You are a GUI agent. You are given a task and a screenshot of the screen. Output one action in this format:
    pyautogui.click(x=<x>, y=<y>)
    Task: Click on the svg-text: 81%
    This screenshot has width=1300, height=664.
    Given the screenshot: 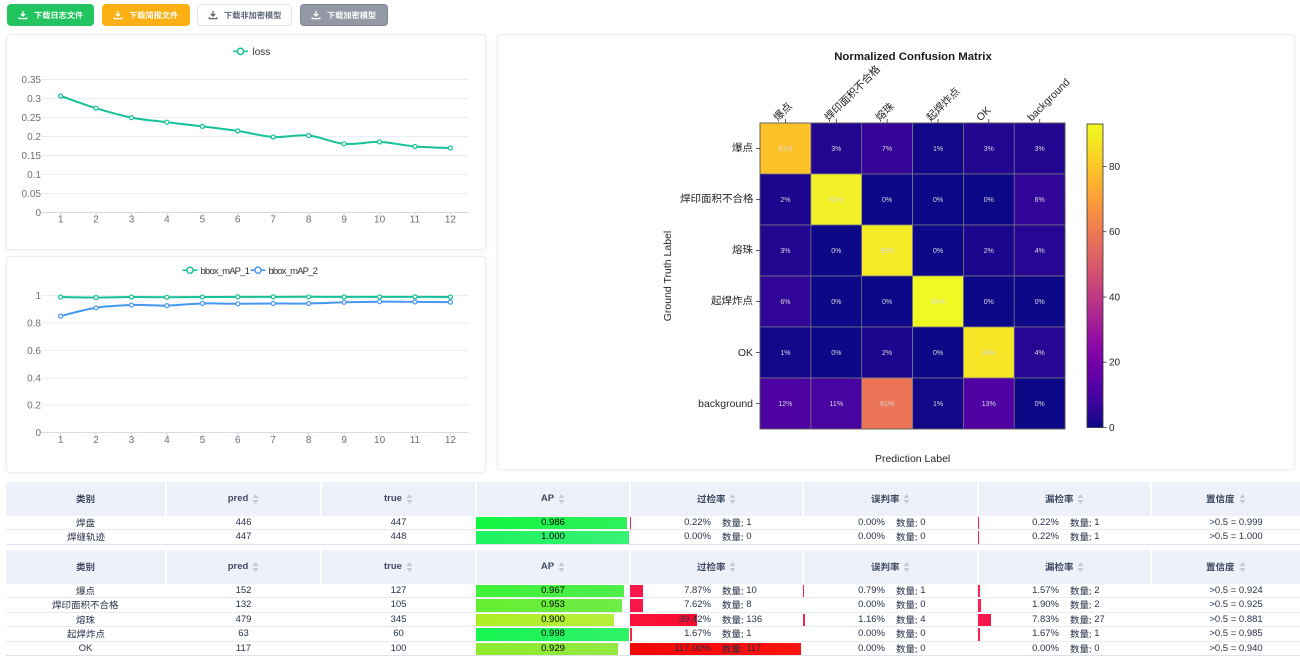 What is the action you would take?
    pyautogui.click(x=785, y=149)
    